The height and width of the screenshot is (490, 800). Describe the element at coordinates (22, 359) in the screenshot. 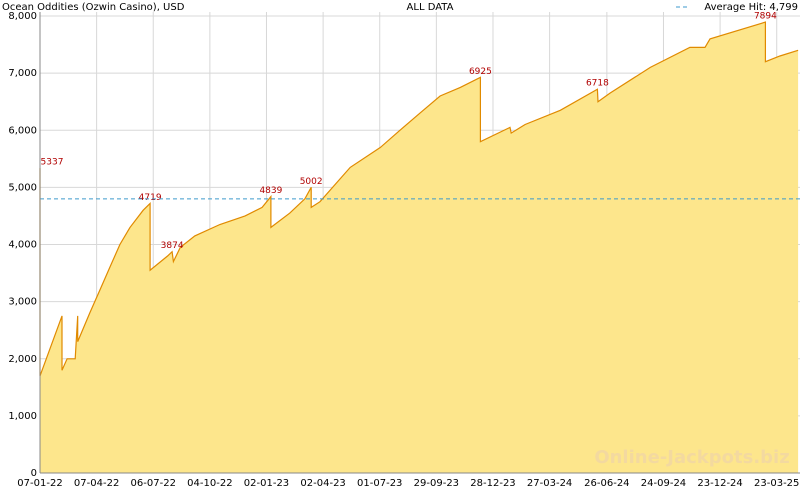

I see `y-tick-label: 2,000` at that location.